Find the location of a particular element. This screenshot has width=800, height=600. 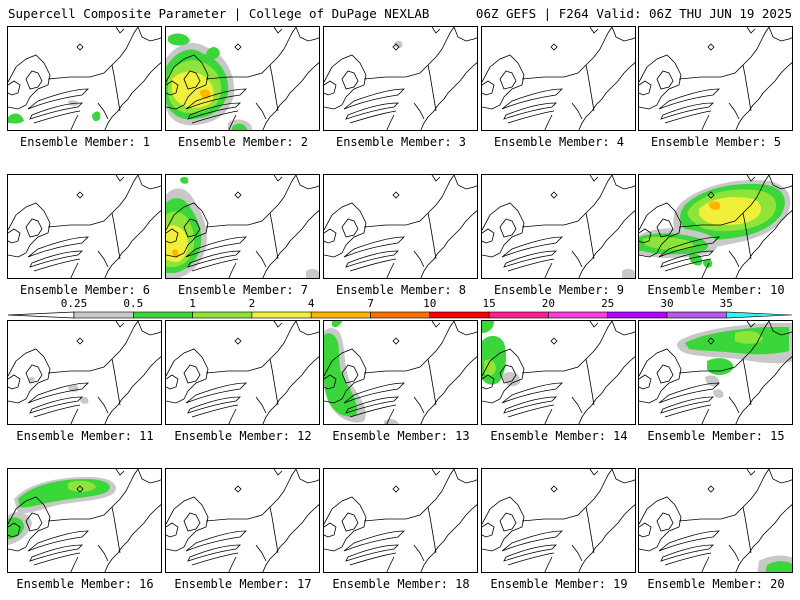

colorbar-left-arrow is located at coordinates (41, 315).